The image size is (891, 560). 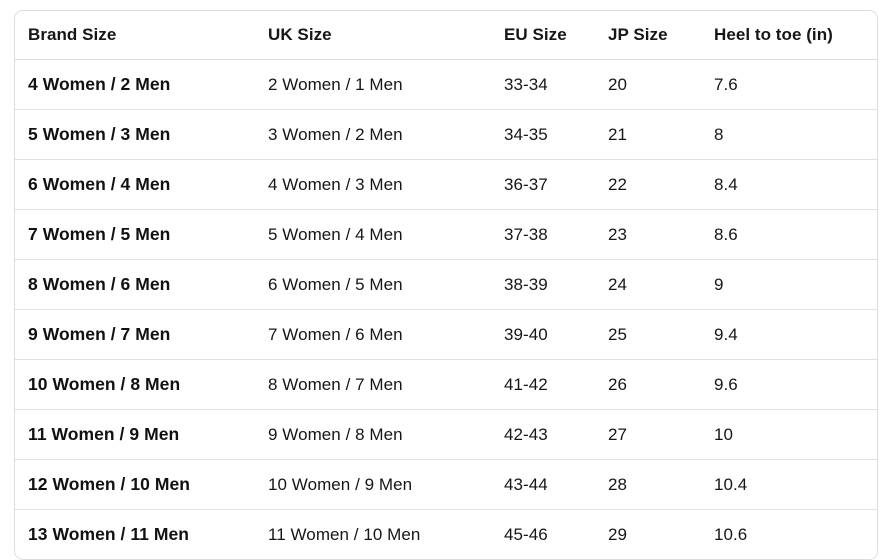 I want to click on cell-eu-size: 45-46, so click(x=543, y=534).